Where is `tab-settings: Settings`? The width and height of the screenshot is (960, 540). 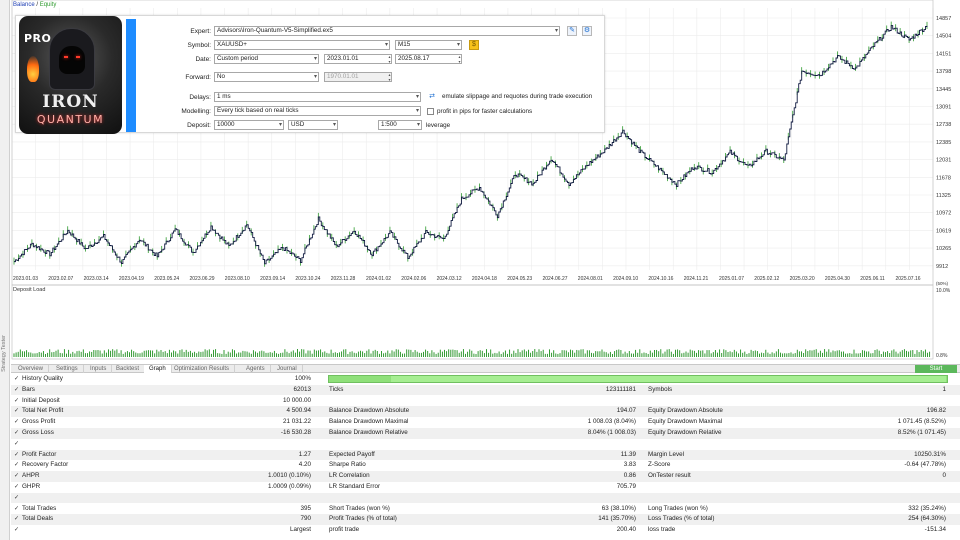
tab-settings: Settings is located at coordinates (67, 369).